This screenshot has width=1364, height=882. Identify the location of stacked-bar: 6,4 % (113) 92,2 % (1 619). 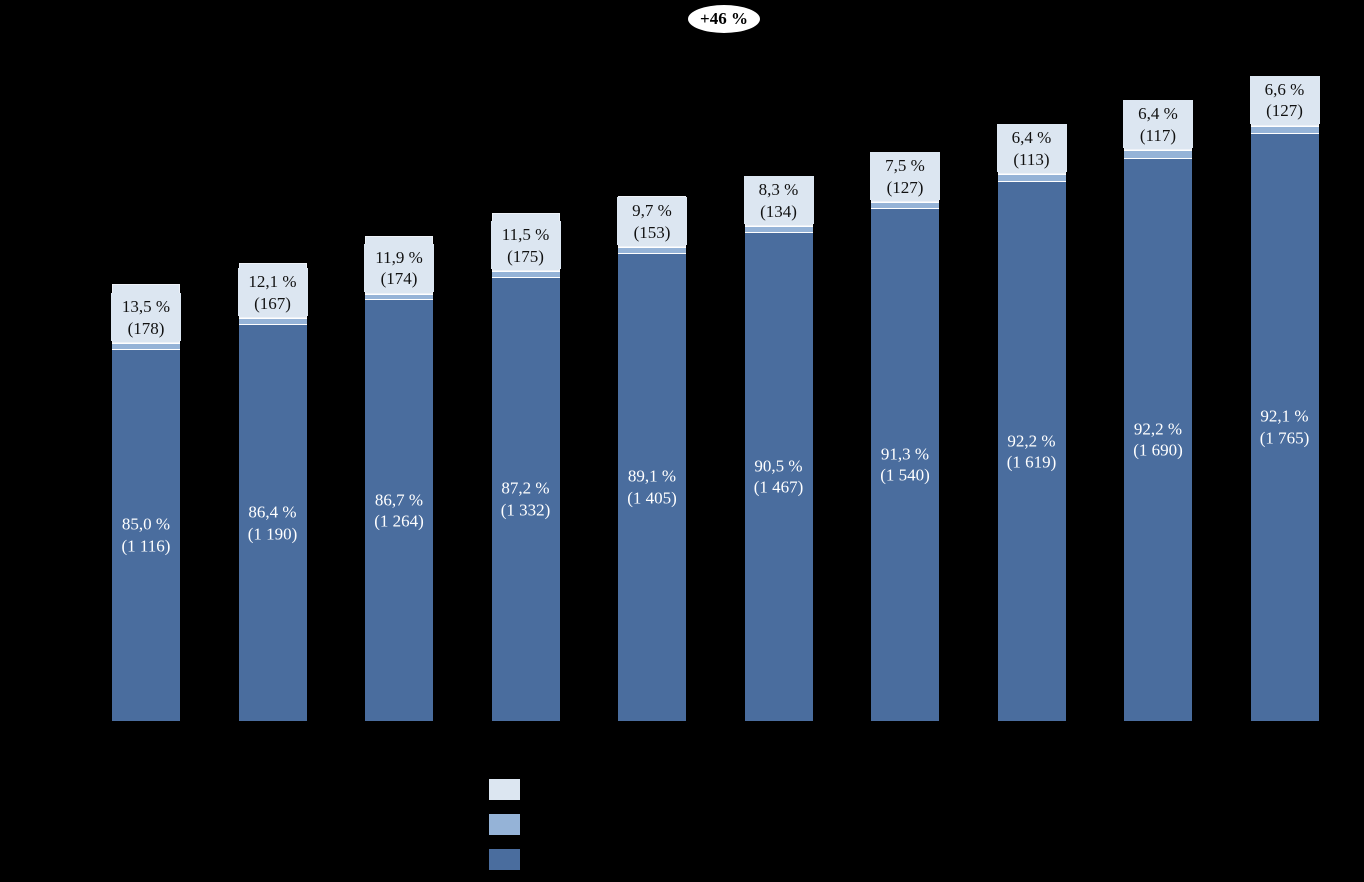
(1031, 422).